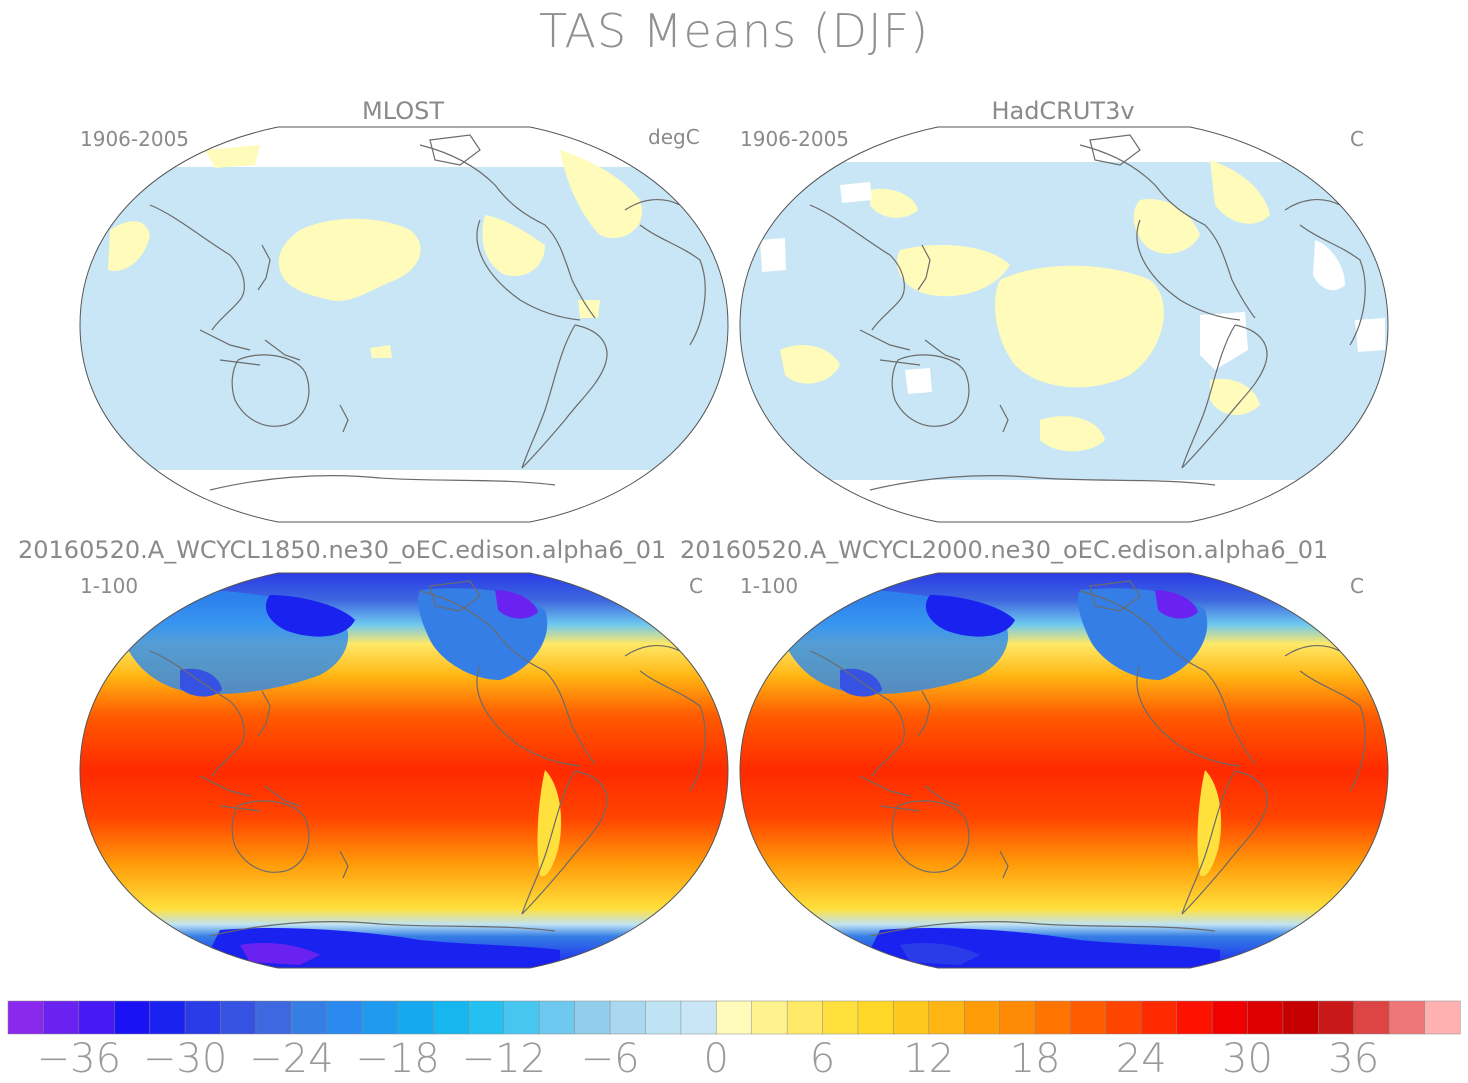 The image size is (1468, 1083). I want to click on colorbar-tick-label: −6, so click(610, 1059).